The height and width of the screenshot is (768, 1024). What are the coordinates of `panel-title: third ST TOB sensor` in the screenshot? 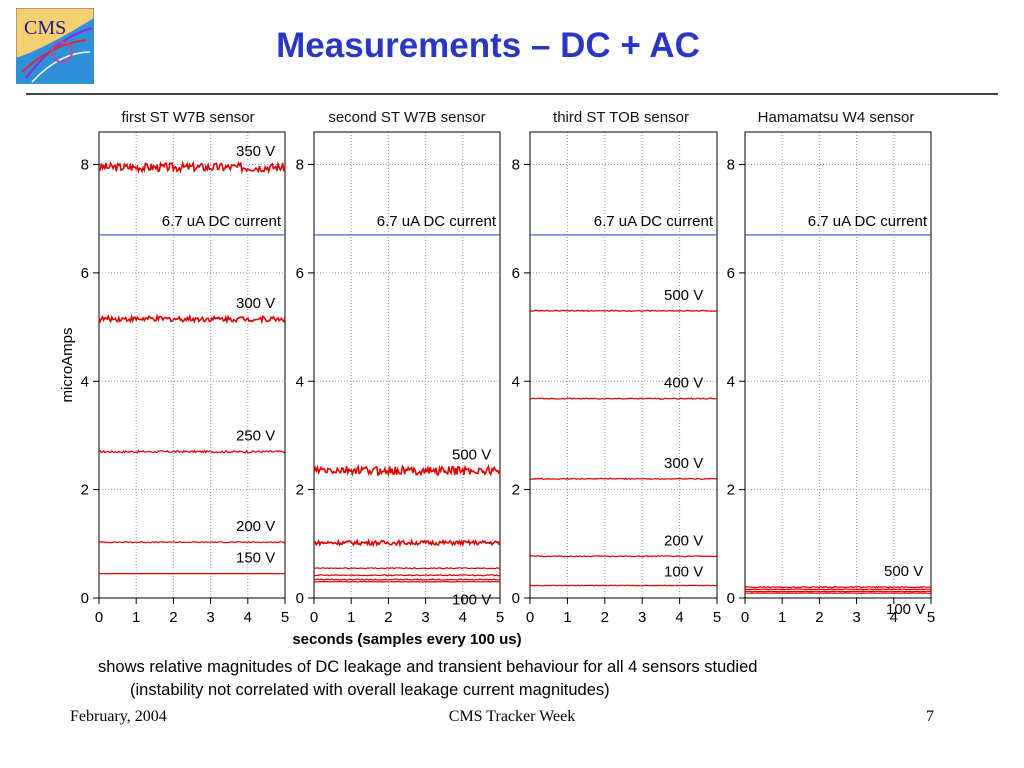 It's located at (621, 117).